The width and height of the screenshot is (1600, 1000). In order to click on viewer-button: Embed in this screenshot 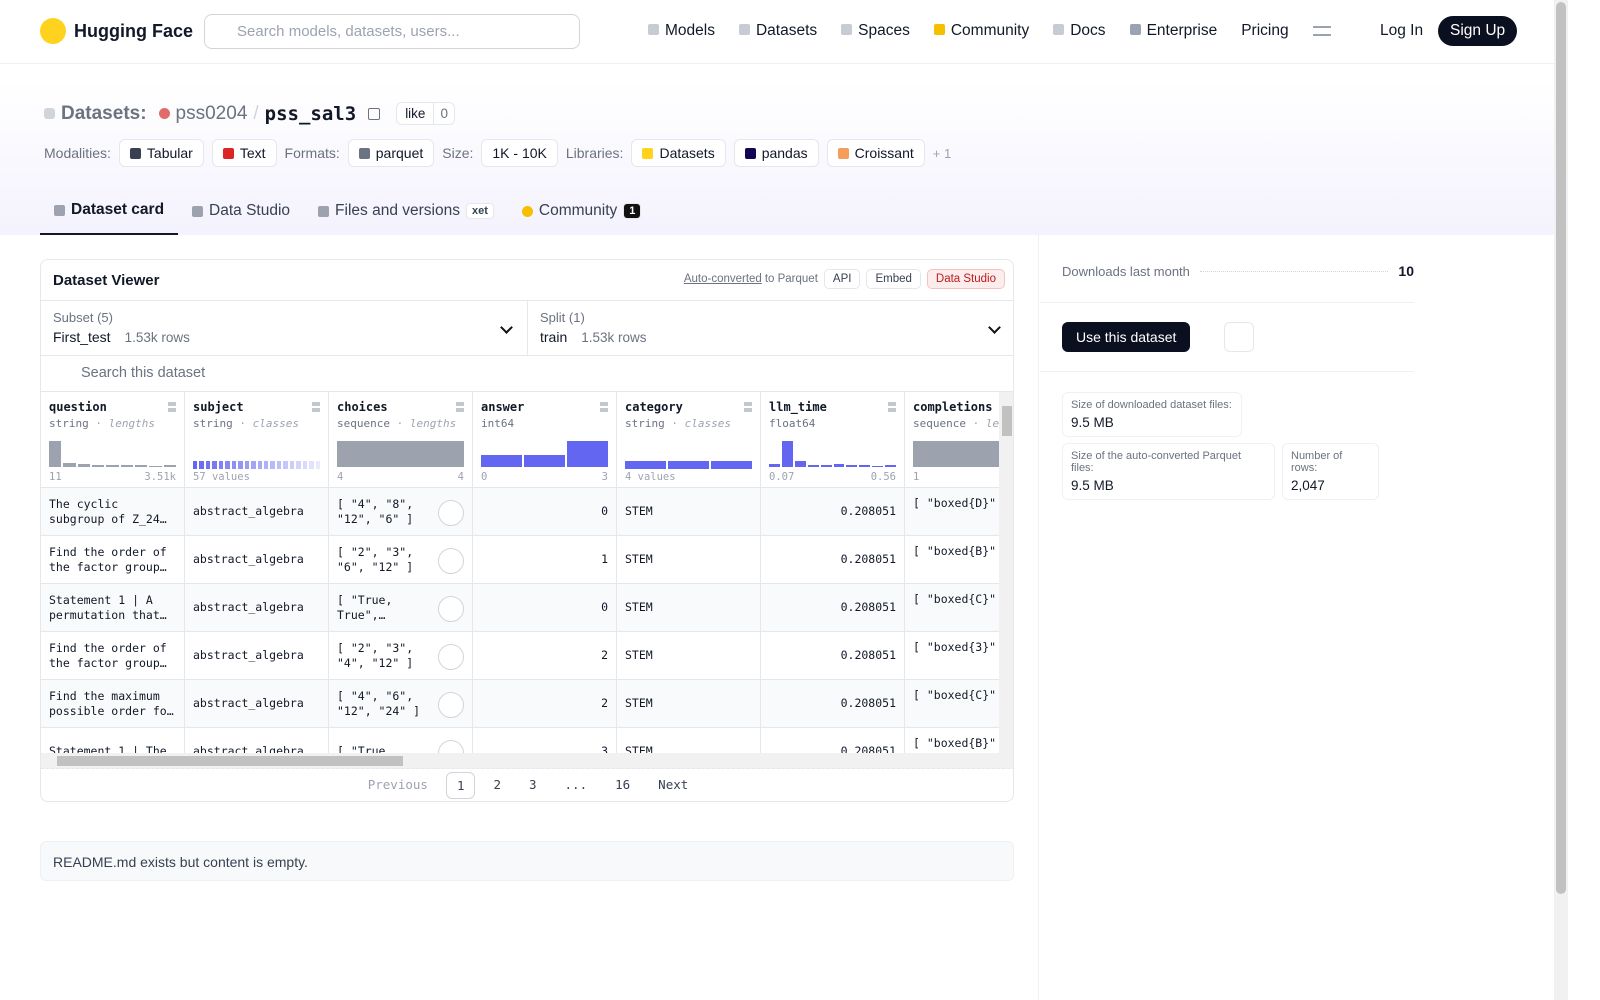, I will do `click(893, 279)`.